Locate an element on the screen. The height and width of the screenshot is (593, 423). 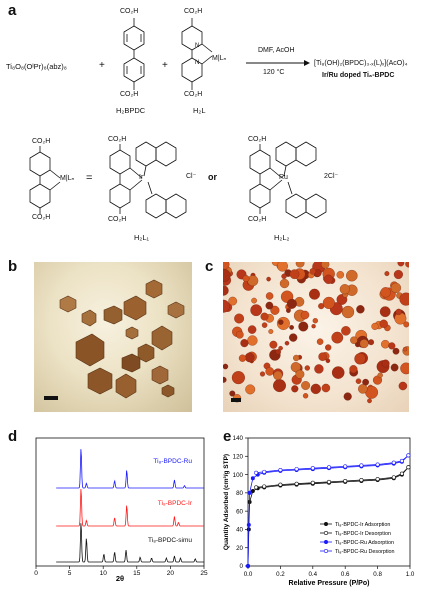
generic-bottom-co2h: CO₂H is located at coordinates (41, 217).